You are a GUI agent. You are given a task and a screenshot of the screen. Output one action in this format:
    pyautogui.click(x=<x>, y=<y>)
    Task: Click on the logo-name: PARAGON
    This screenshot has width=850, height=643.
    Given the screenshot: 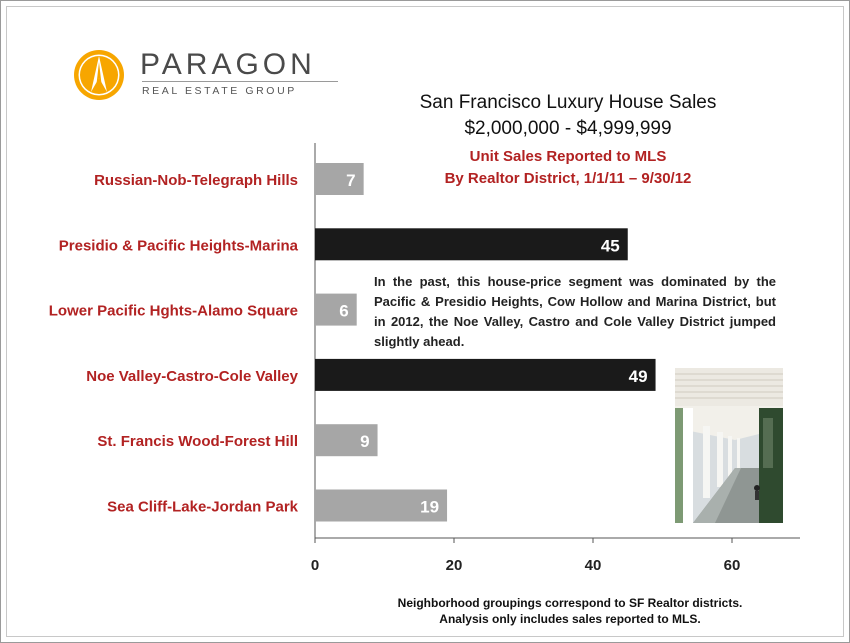 What is the action you would take?
    pyautogui.click(x=228, y=64)
    